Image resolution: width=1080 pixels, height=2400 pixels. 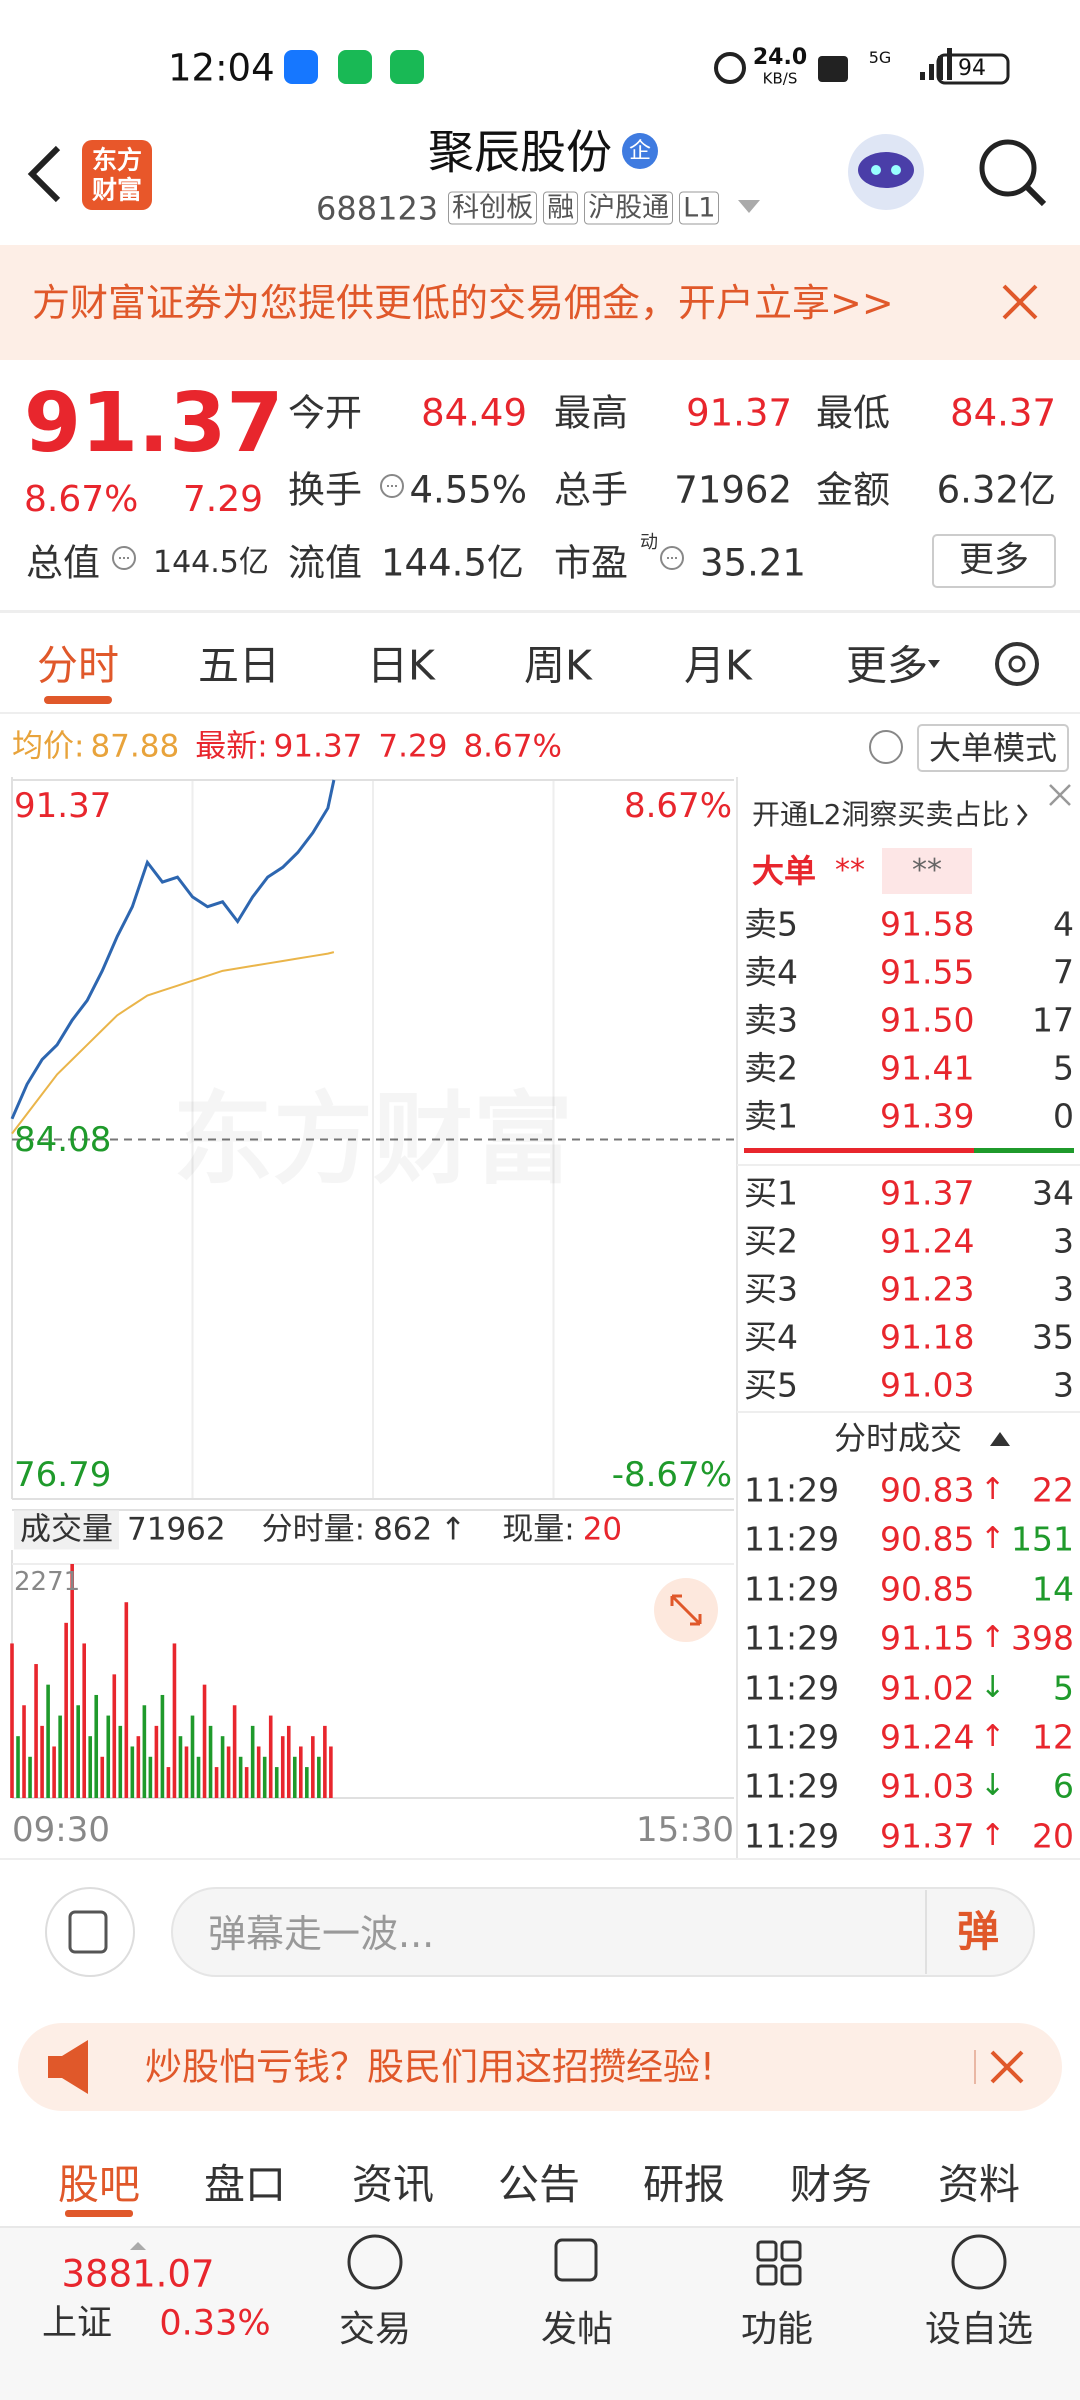 What do you see at coordinates (413, 746) in the screenshot?
I see `latest-change: 7.29` at bounding box center [413, 746].